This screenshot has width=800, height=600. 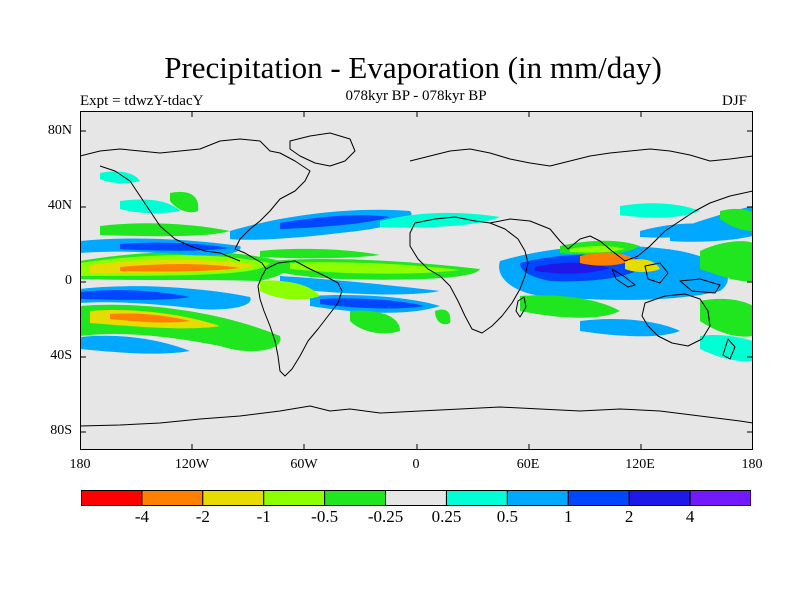 I want to click on coastline-north-america, so click(x=195, y=204).